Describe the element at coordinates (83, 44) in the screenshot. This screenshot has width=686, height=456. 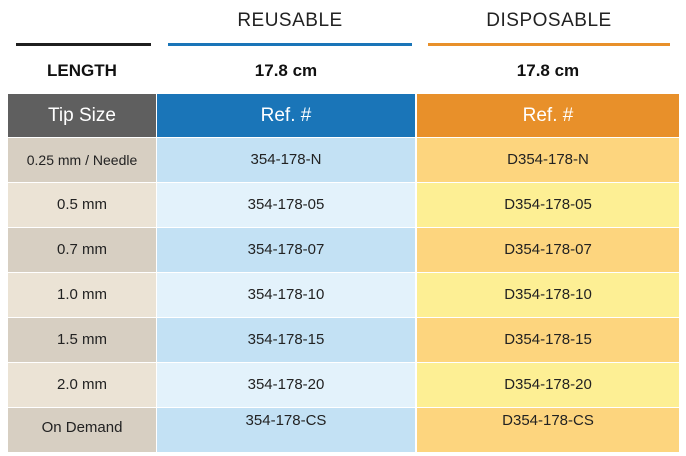
I see `divider-tip-column` at that location.